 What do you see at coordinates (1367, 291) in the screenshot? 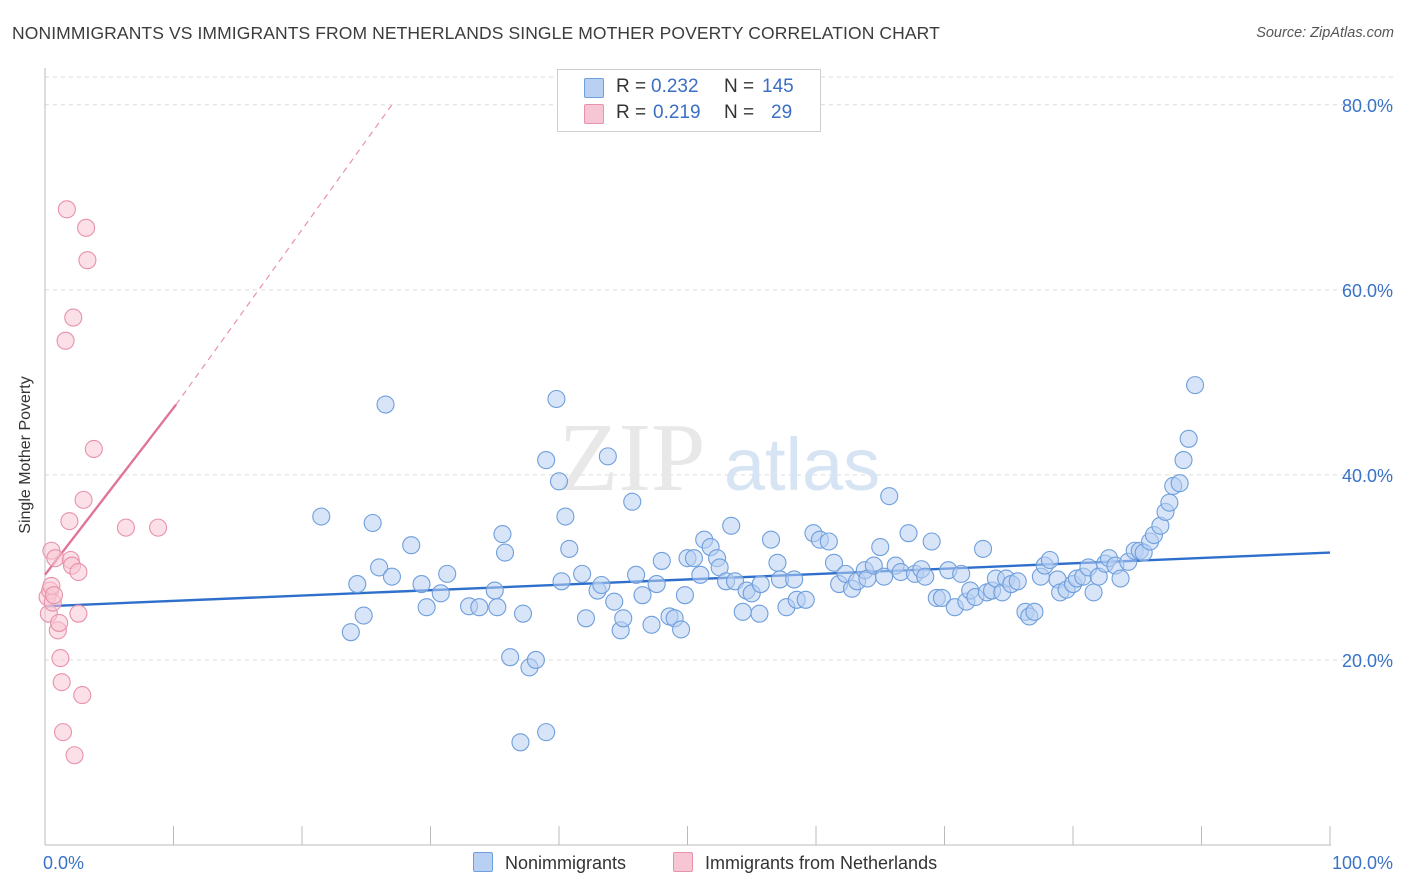
I see `y-tick-label: 60.0%` at bounding box center [1367, 291].